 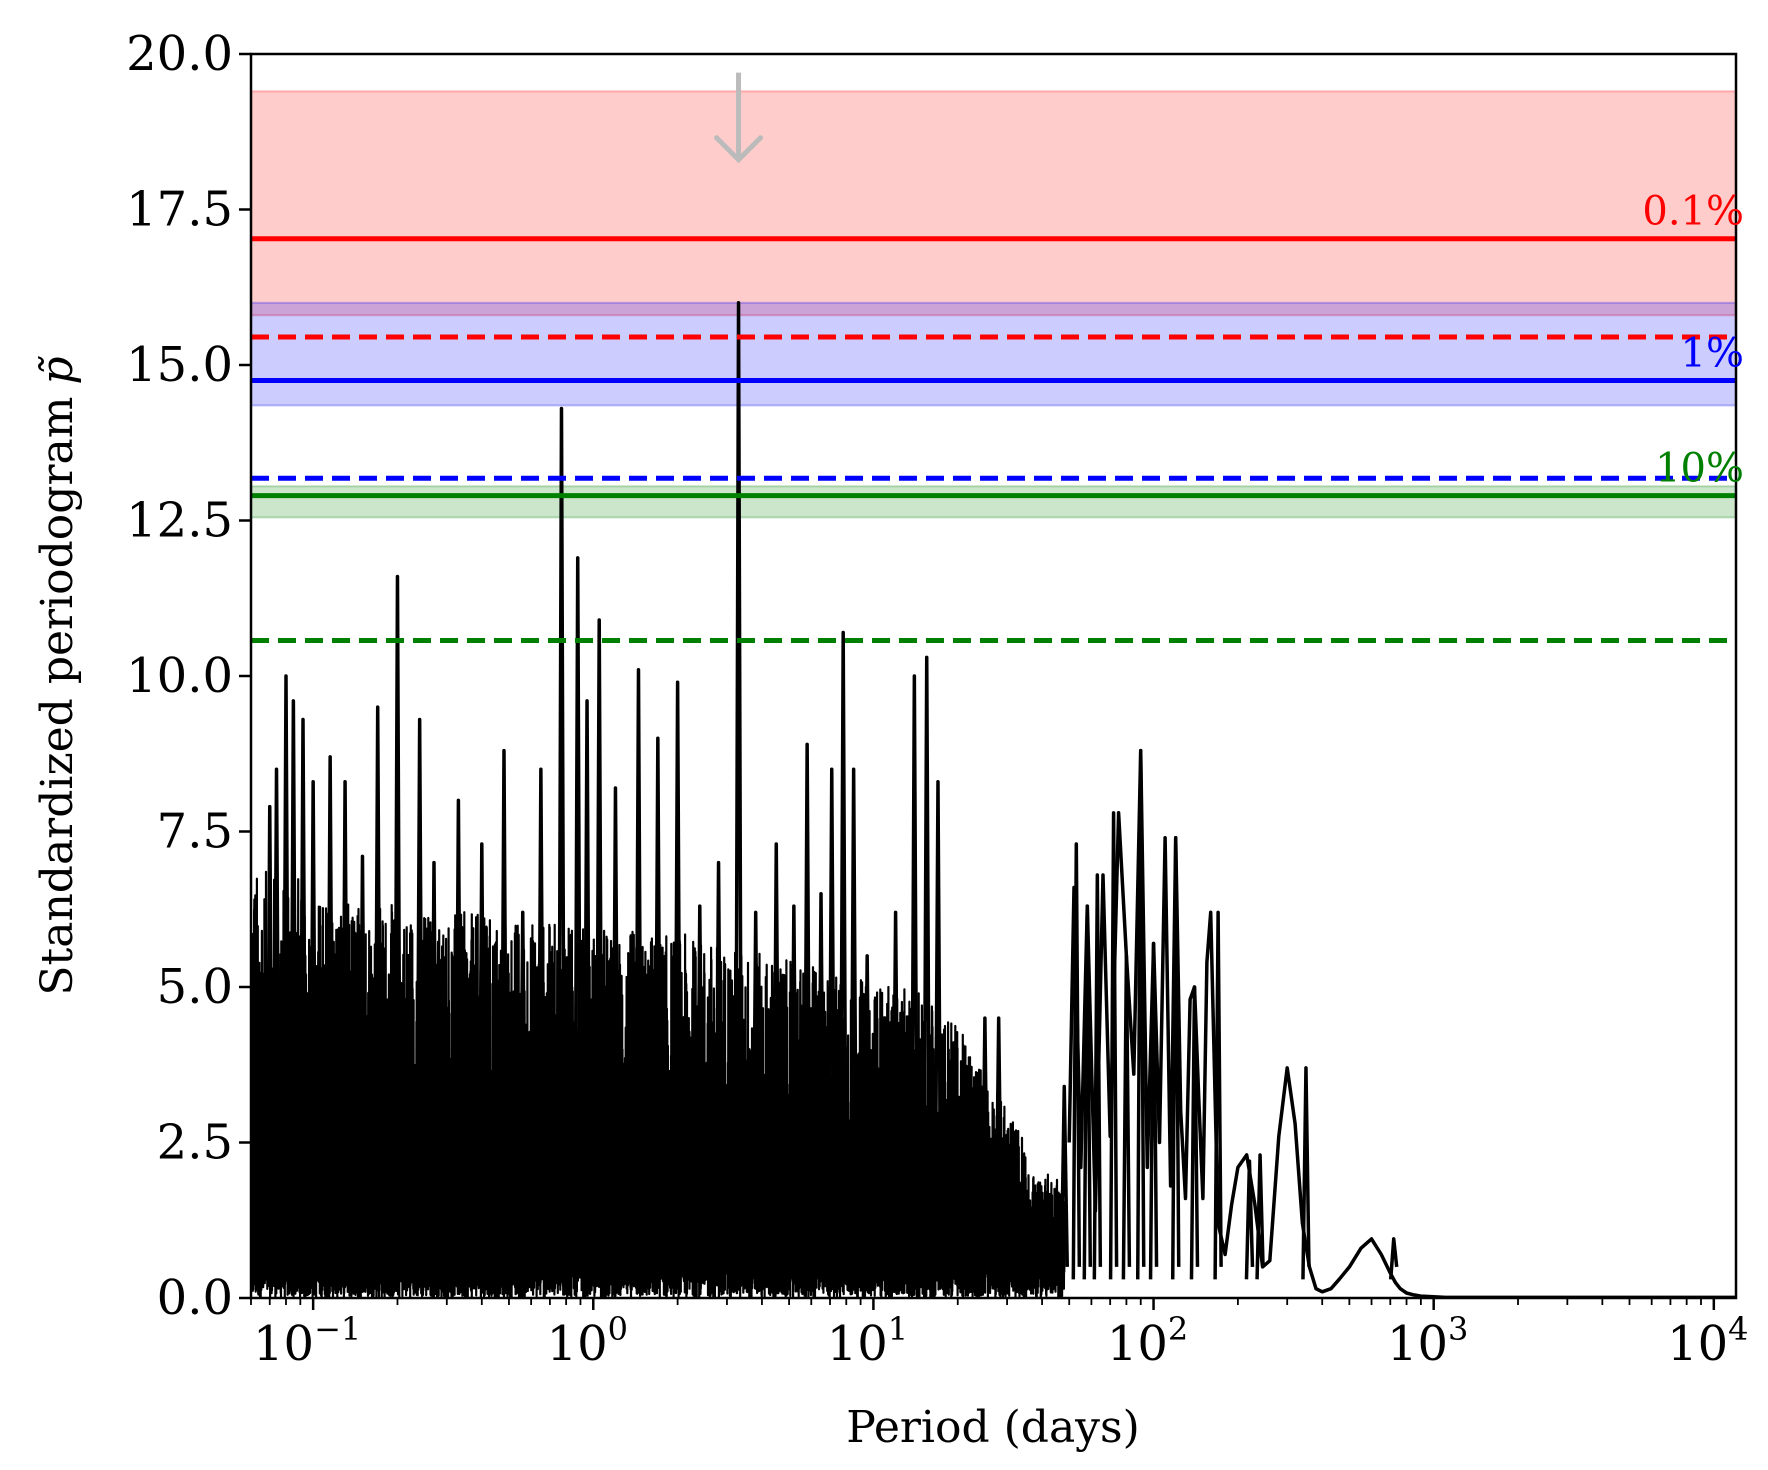 I want to click on x-tick-exponent: −1, so click(x=337, y=1329).